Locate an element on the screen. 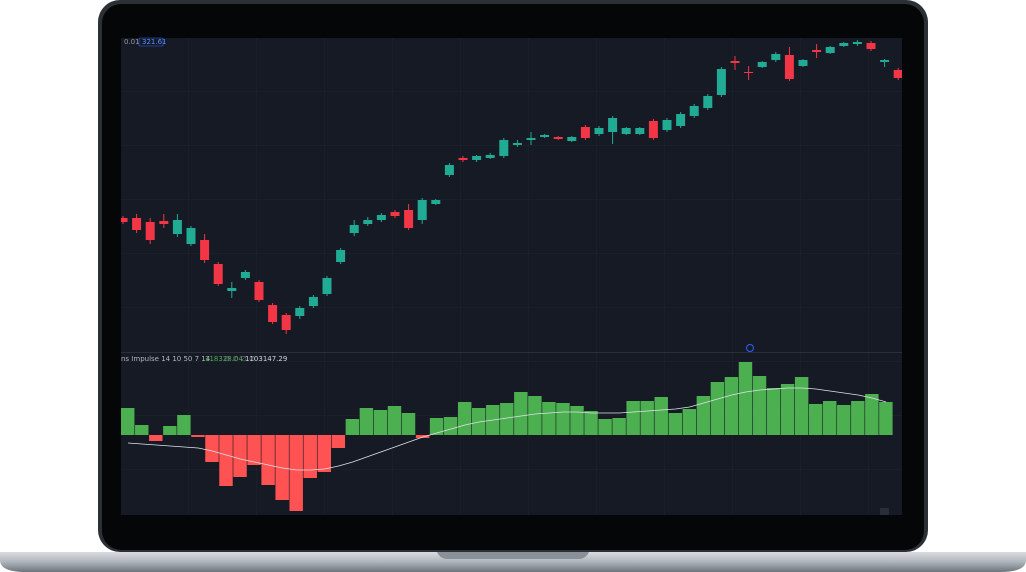 The width and height of the screenshot is (1026, 572). signal-line is located at coordinates (507, 429).